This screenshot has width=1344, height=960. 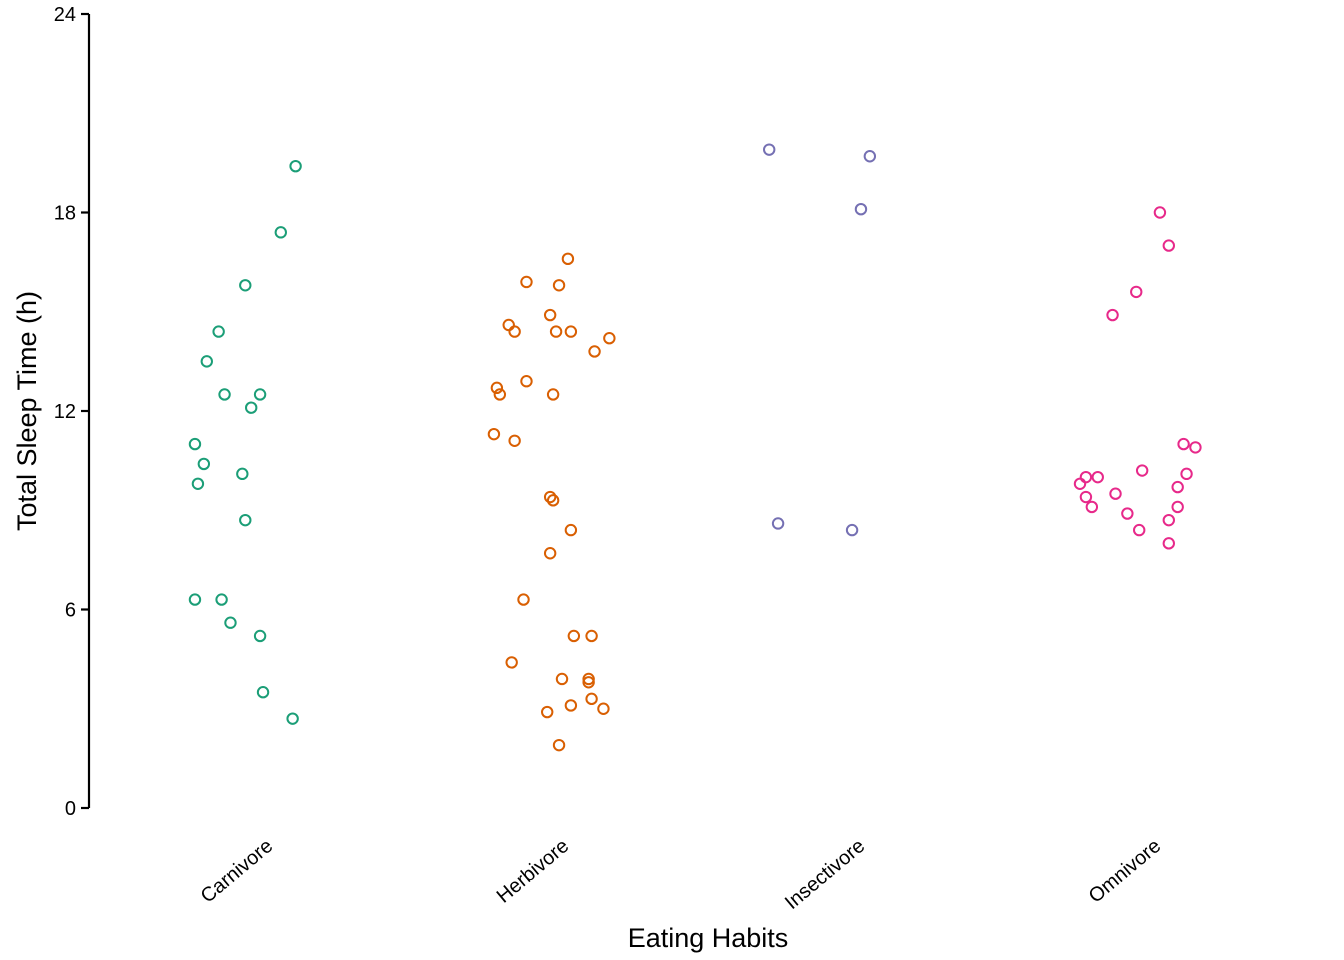 I want to click on y-tick-label: 0, so click(x=70, y=809).